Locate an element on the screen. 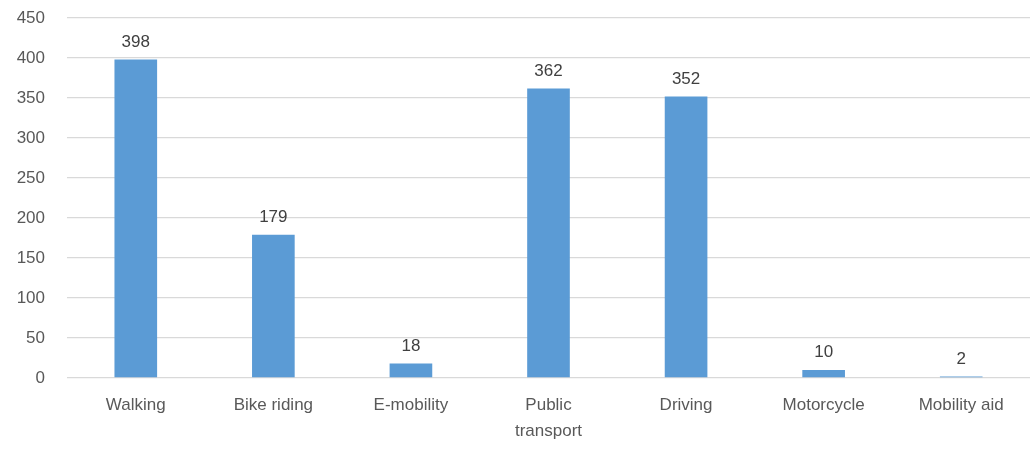  x-tick-label: Driving is located at coordinates (686, 404).